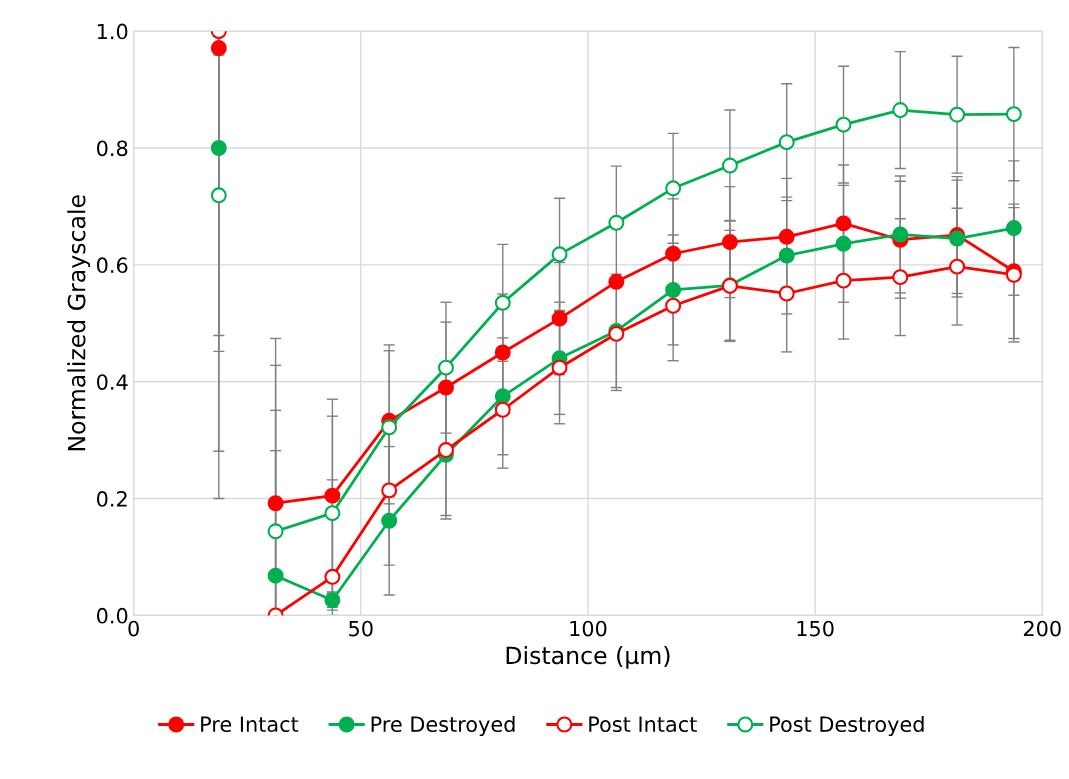  Describe the element at coordinates (112, 265) in the screenshot. I see `y-tick-label: 0.6` at that location.